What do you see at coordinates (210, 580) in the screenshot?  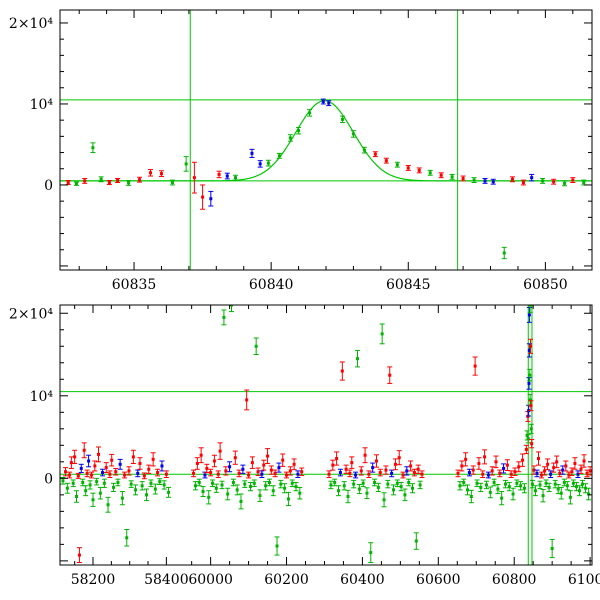 I see `x-tick-label: 60000` at bounding box center [210, 580].